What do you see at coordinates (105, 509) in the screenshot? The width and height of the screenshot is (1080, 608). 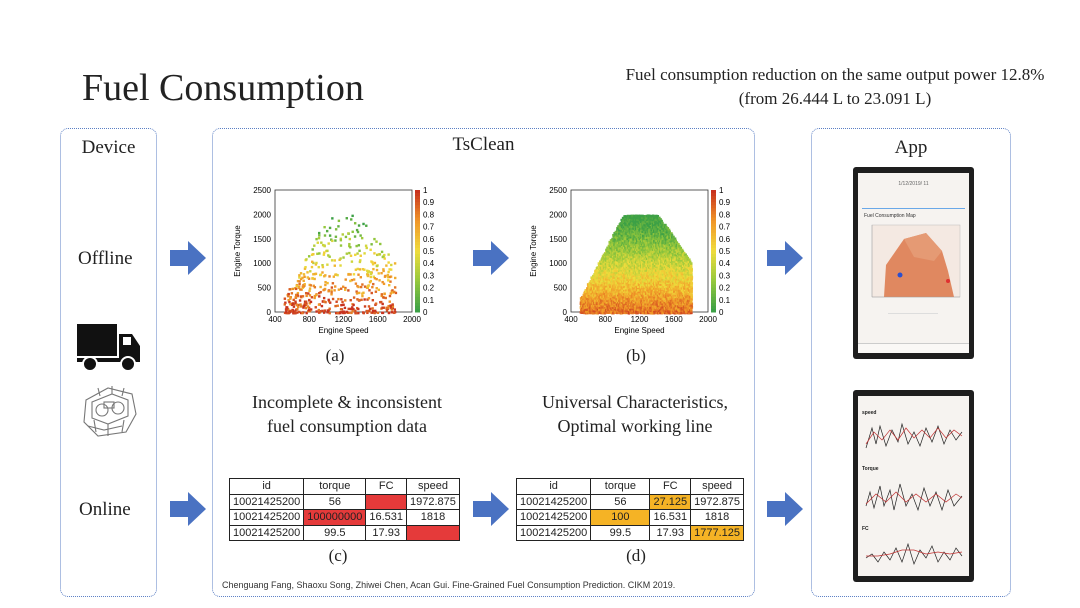 I see `online-label: Online` at bounding box center [105, 509].